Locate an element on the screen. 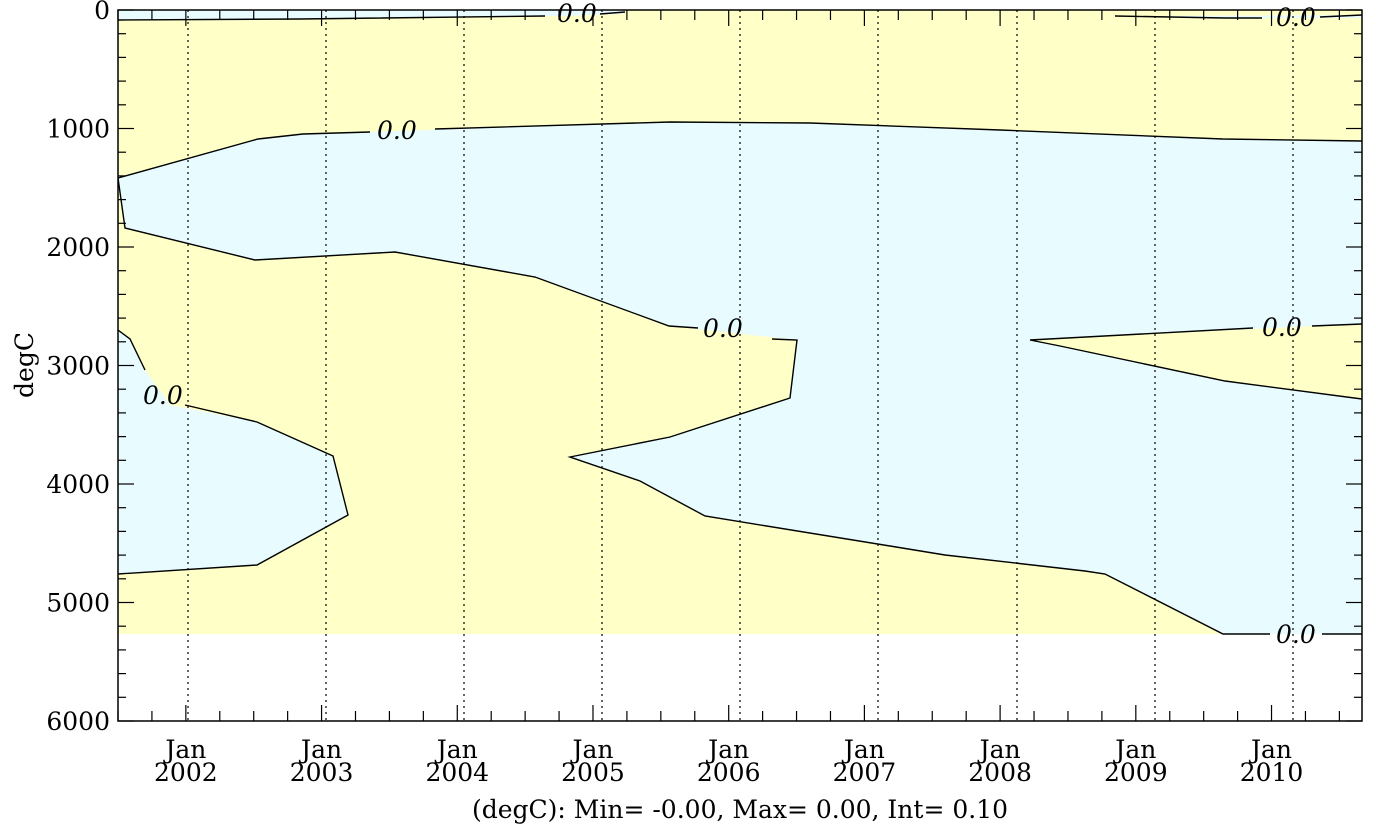 The height and width of the screenshot is (827, 1376). y-tick-label: 6000 is located at coordinates (78, 721).